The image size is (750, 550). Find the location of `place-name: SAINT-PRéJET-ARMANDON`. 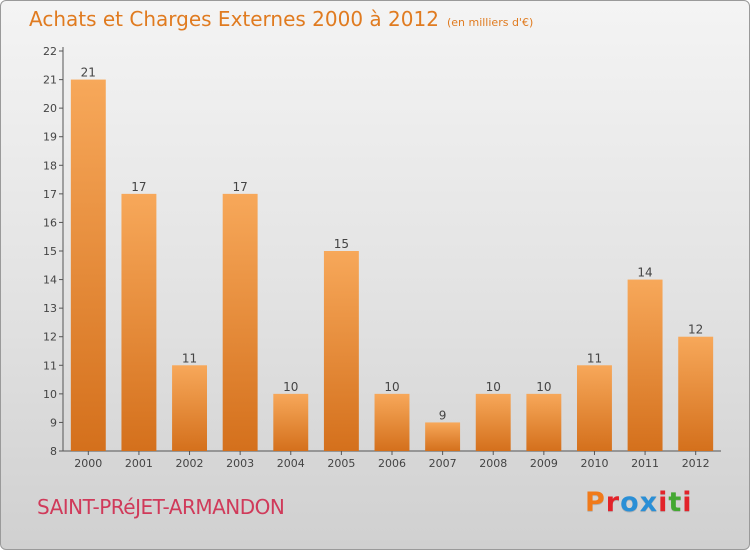

place-name: SAINT-PRéJET-ARMANDON is located at coordinates (161, 507).